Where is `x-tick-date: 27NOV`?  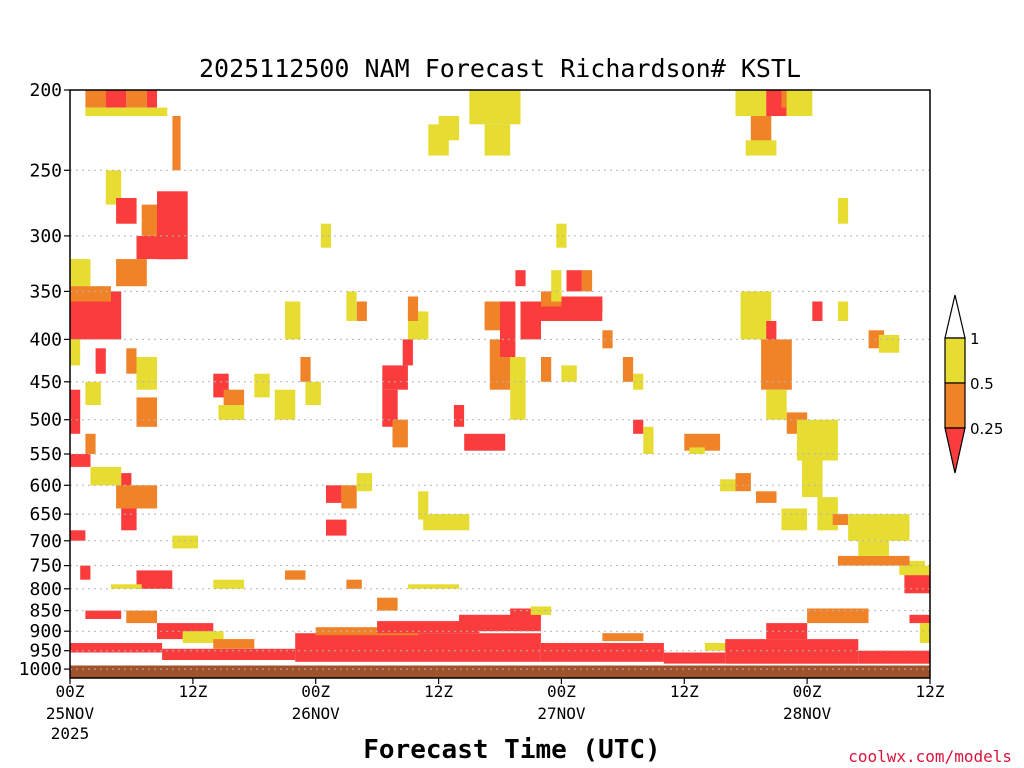
x-tick-date: 27NOV is located at coordinates (561, 713).